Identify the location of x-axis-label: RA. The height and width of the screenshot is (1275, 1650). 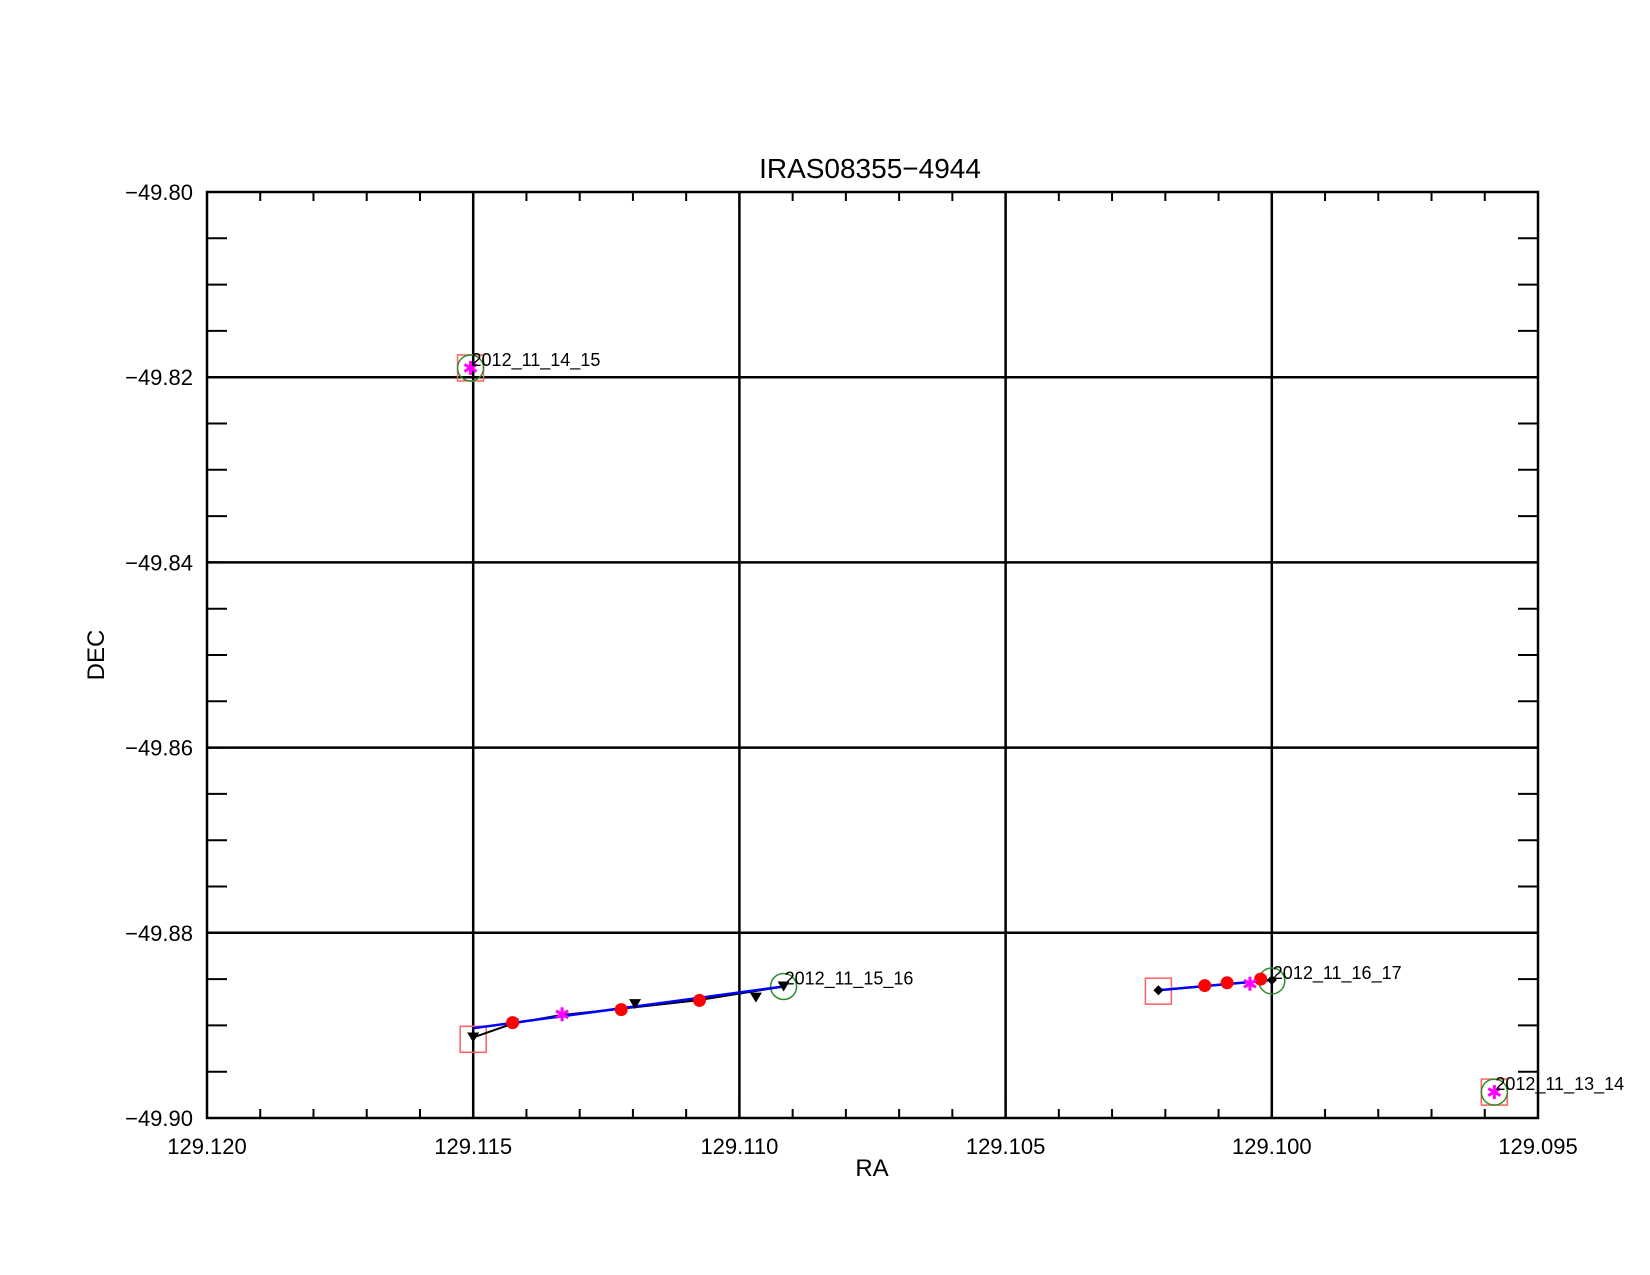
(871, 1168).